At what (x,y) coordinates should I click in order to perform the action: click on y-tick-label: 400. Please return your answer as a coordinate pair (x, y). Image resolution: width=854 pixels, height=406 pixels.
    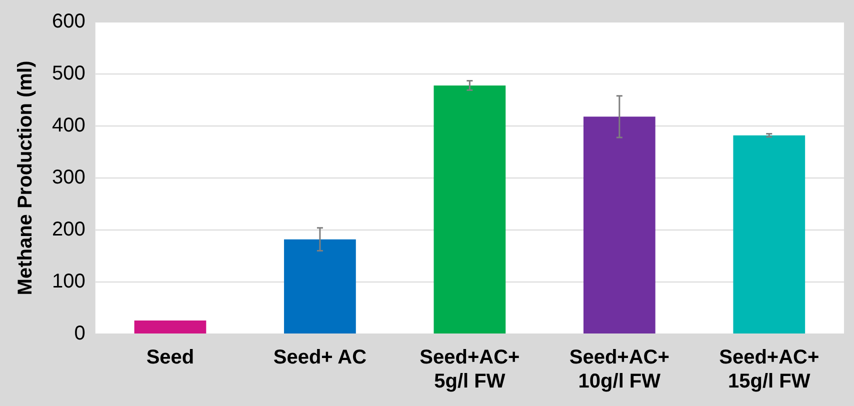
    Looking at the image, I should click on (69, 125).